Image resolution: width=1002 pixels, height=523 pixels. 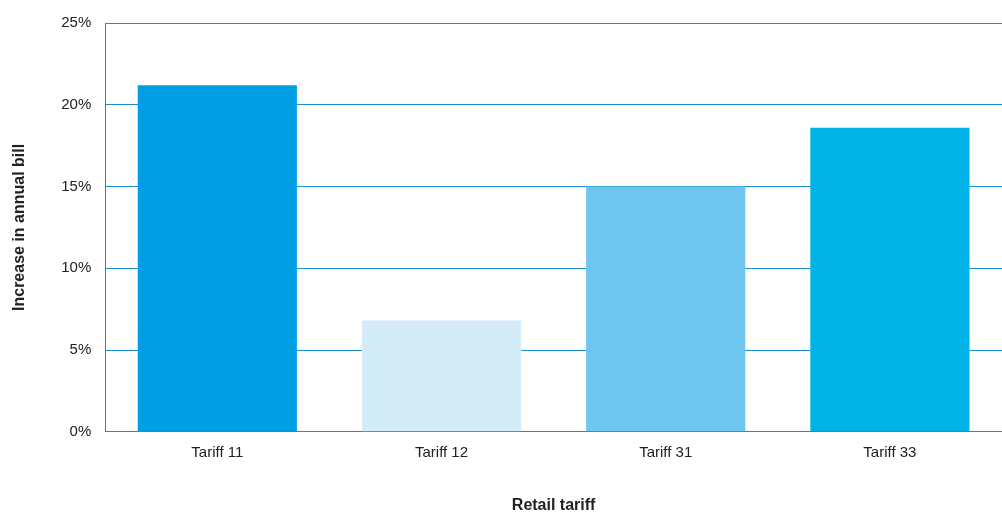 I want to click on x-tick-label: Tariff 31, so click(x=666, y=451).